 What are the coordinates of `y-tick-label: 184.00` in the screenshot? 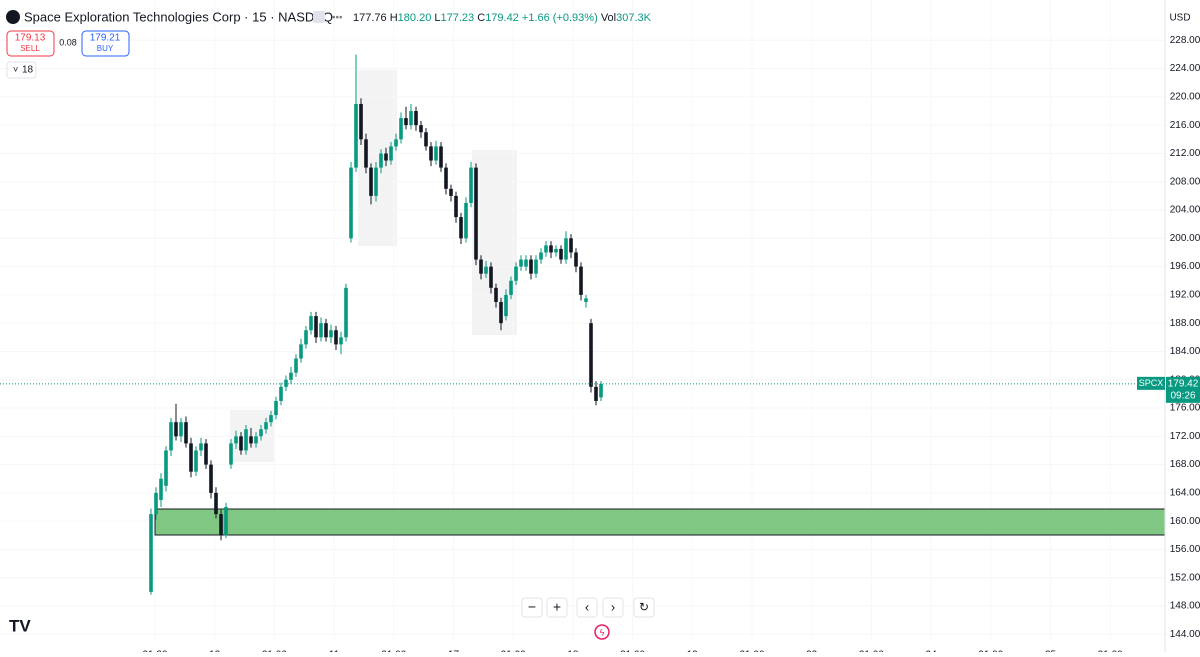 It's located at (1185, 351).